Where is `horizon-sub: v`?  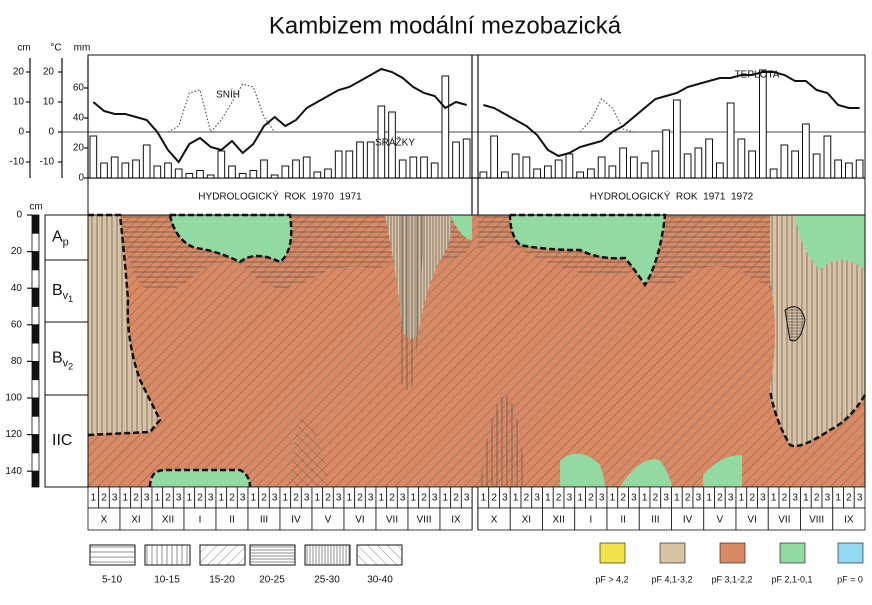 horizon-sub: v is located at coordinates (66, 296).